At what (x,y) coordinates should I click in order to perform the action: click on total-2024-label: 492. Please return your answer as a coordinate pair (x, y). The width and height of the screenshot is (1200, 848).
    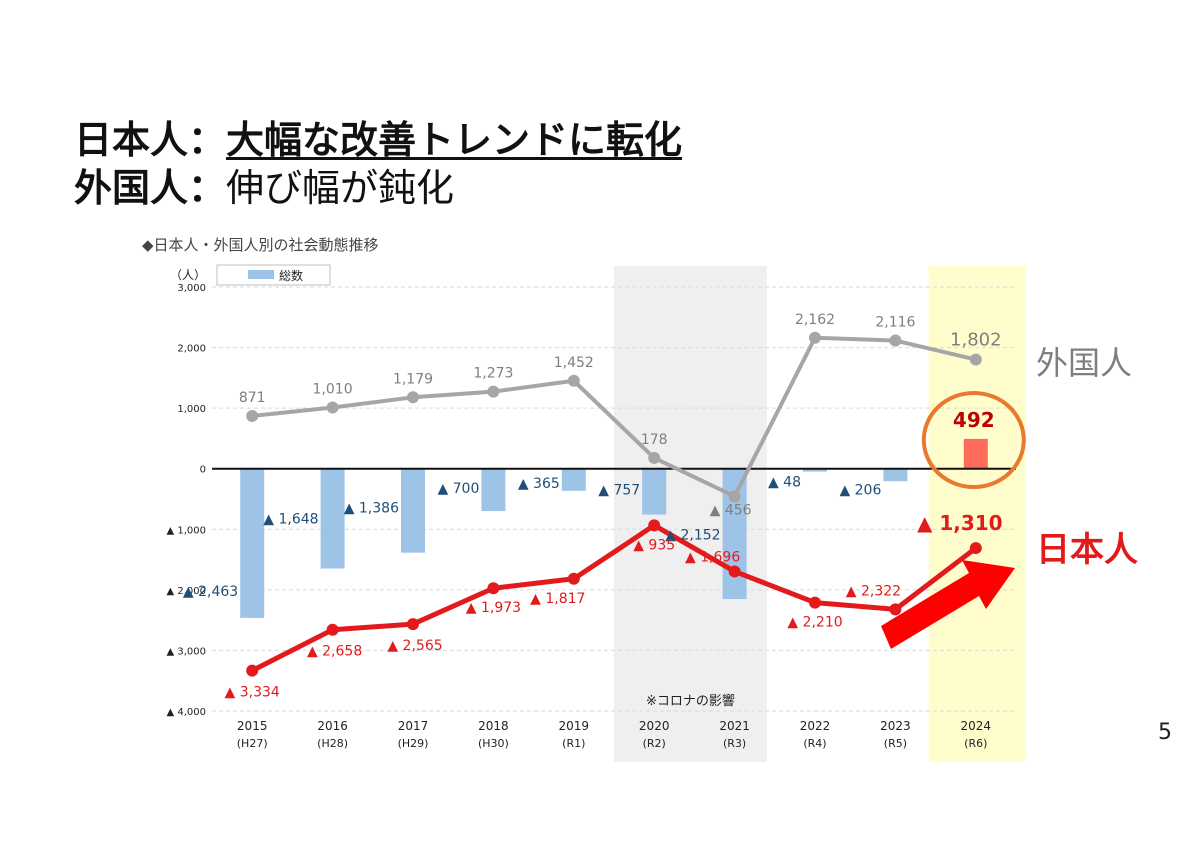
    Looking at the image, I should click on (974, 420).